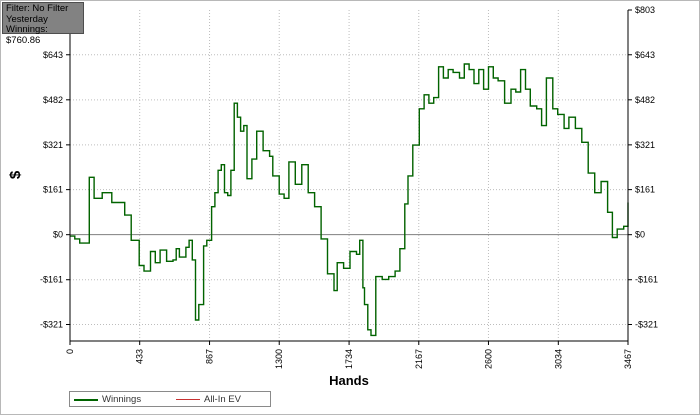  I want to click on x-axis-title: Hands, so click(349, 380).